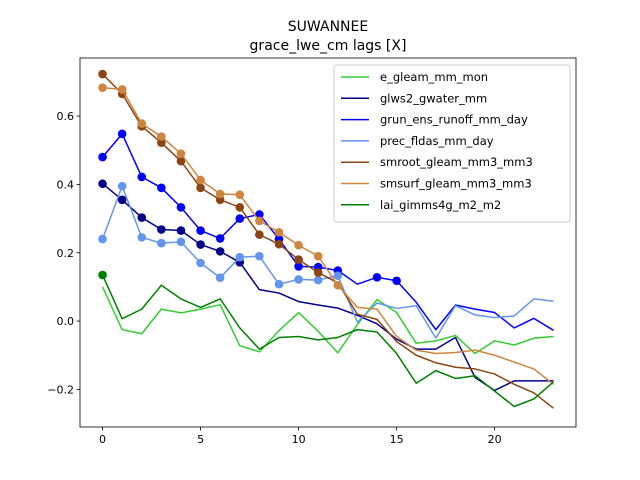 This screenshot has height=480, width=640. What do you see at coordinates (456, 184) in the screenshot?
I see `legend-label: smsurf_gleam_mm3_mm3` at bounding box center [456, 184].